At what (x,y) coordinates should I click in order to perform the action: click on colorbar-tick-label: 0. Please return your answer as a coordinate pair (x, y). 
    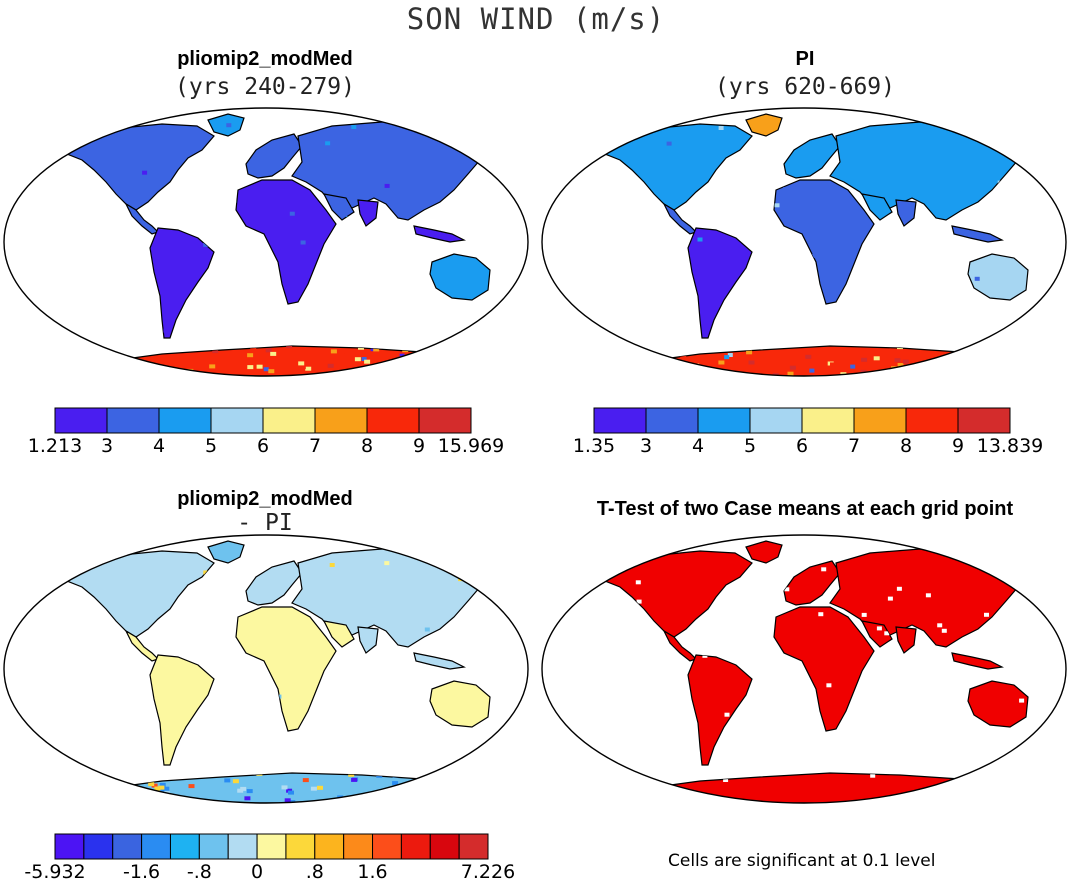
    Looking at the image, I should click on (257, 872).